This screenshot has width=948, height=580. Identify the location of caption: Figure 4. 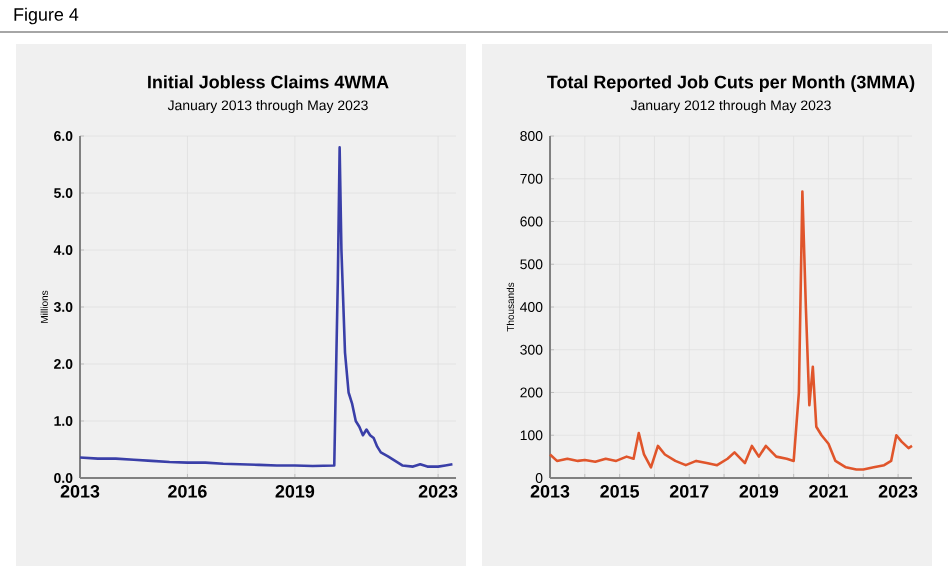
(46, 16).